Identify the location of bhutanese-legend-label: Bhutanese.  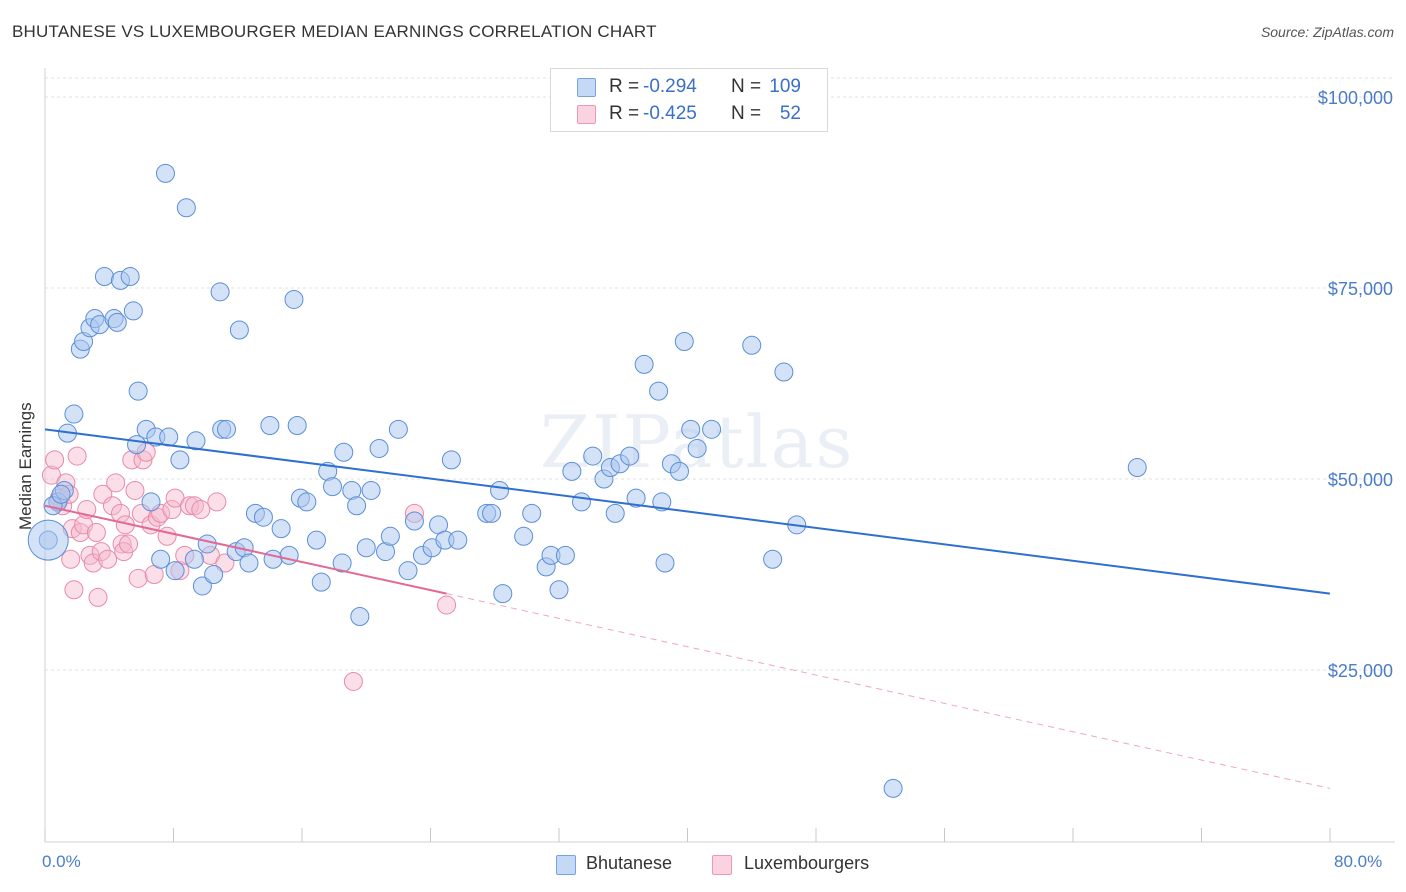
(629, 863).